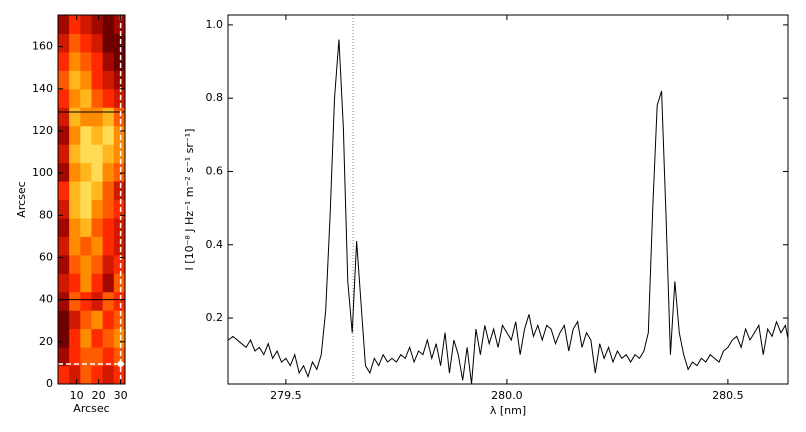 The width and height of the screenshot is (806, 432). I want to click on position-dot, so click(120, 363).